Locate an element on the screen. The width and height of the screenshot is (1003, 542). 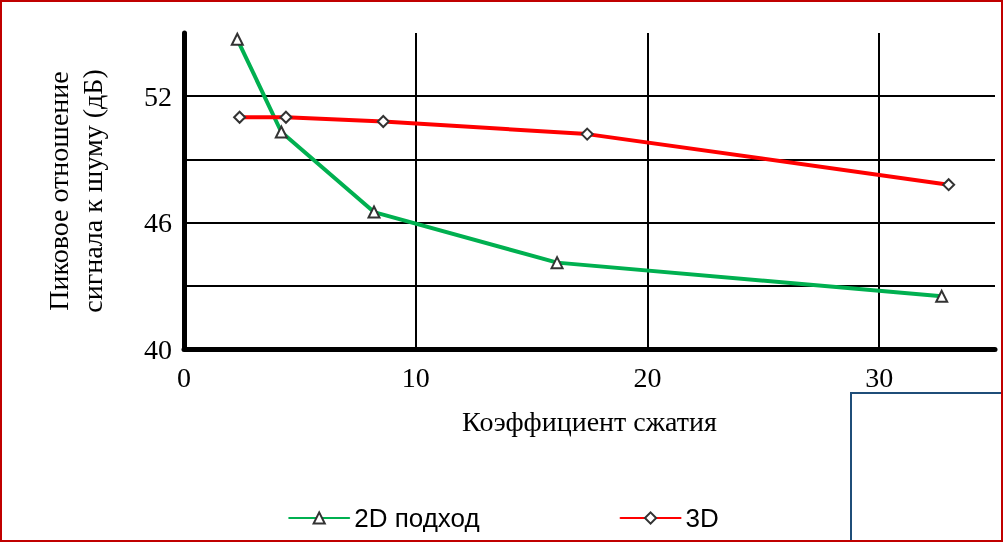
y-tick-label: 52 is located at coordinates (158, 96).